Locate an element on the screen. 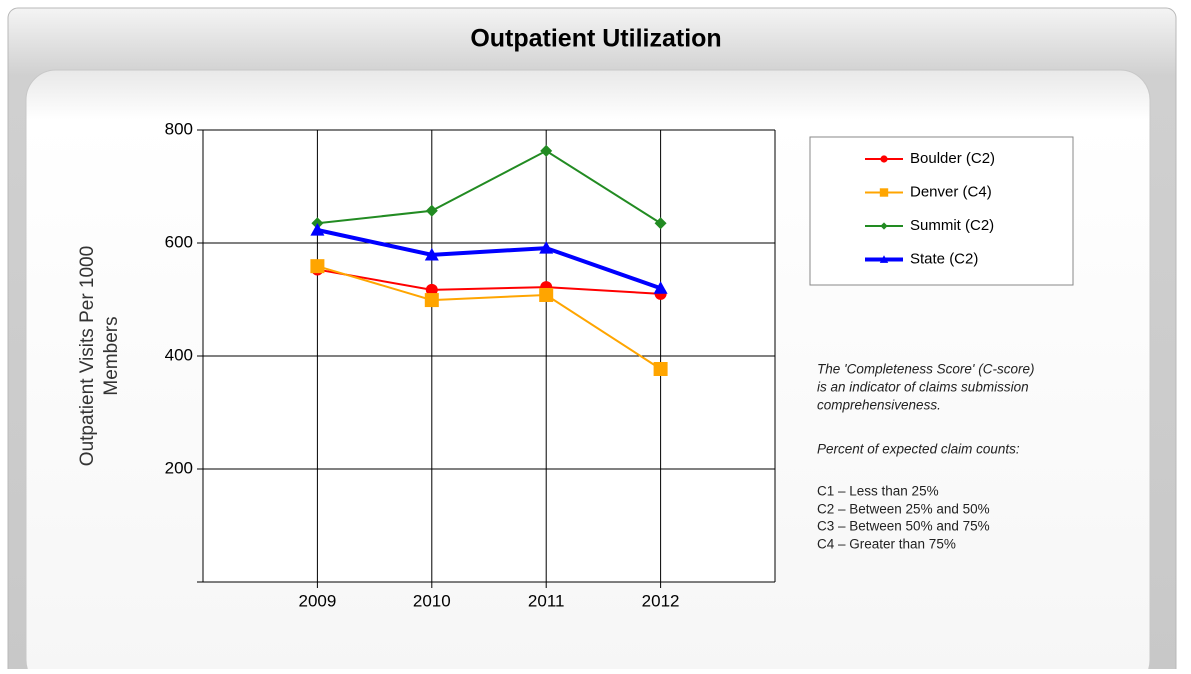  x-tick-label: 2012 is located at coordinates (661, 600).